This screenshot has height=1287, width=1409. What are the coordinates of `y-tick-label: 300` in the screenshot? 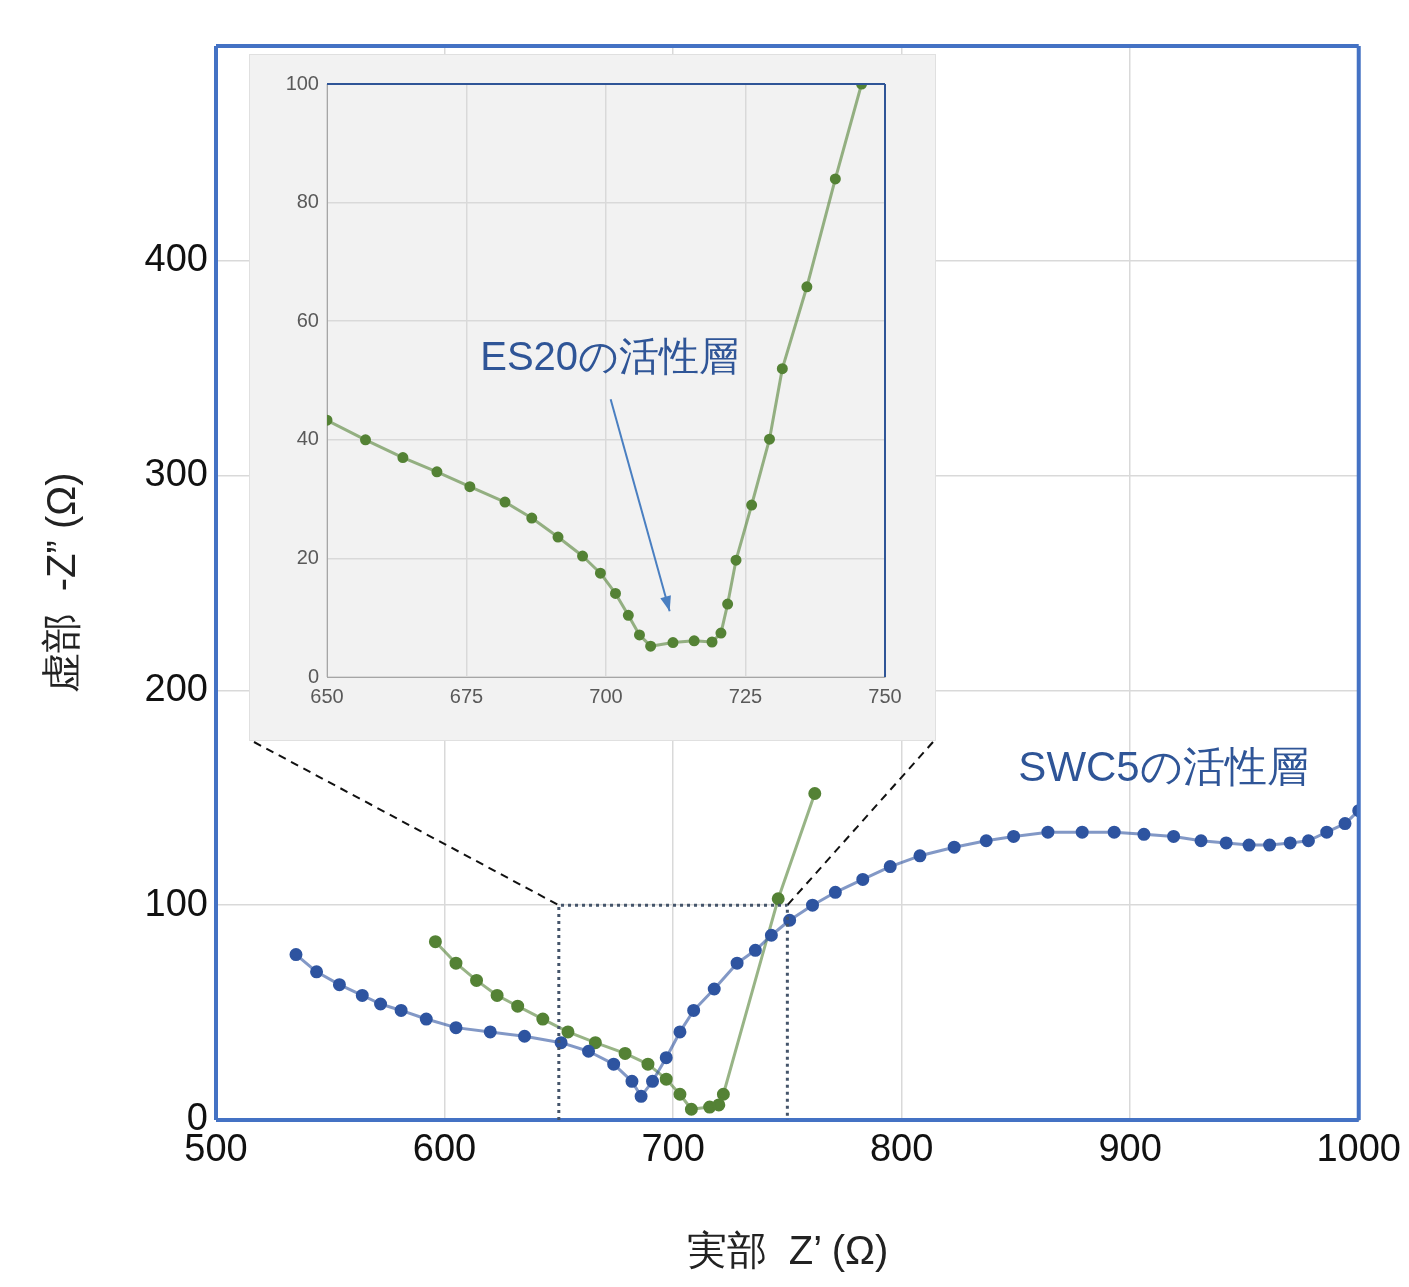 It's located at (176, 473).